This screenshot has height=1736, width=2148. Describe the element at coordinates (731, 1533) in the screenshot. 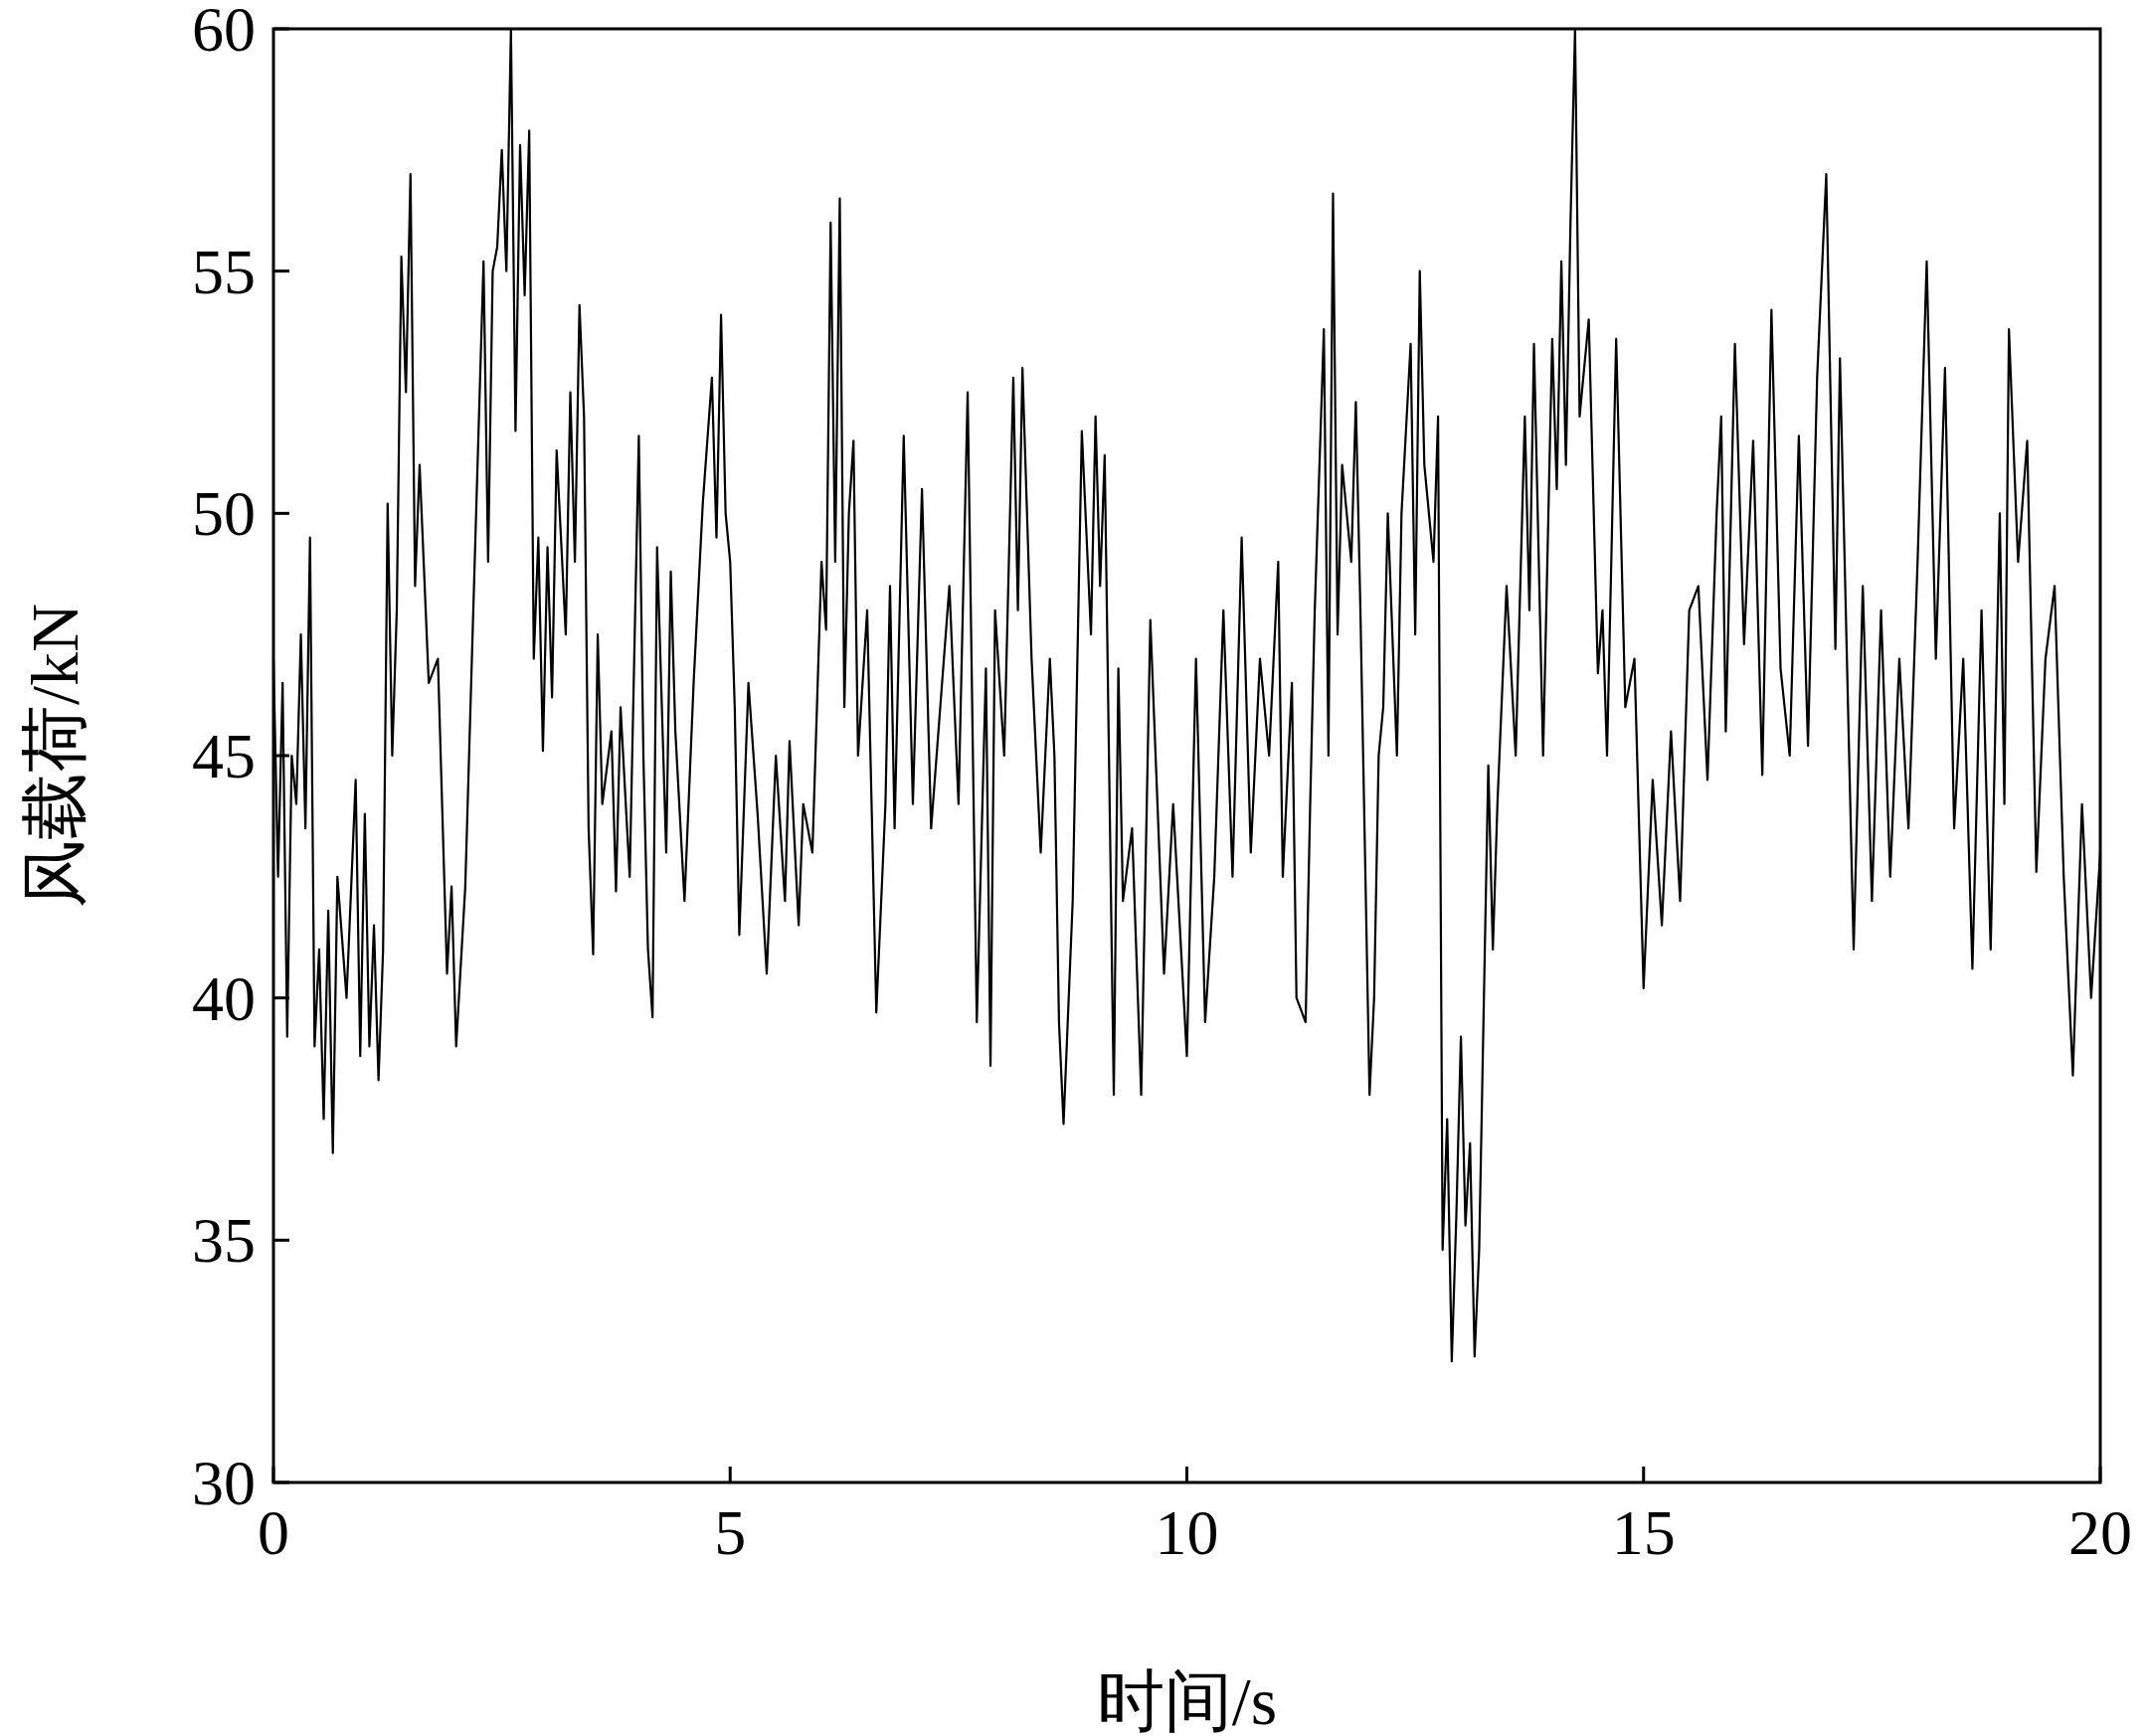

I see `x-tick-label: 5` at that location.